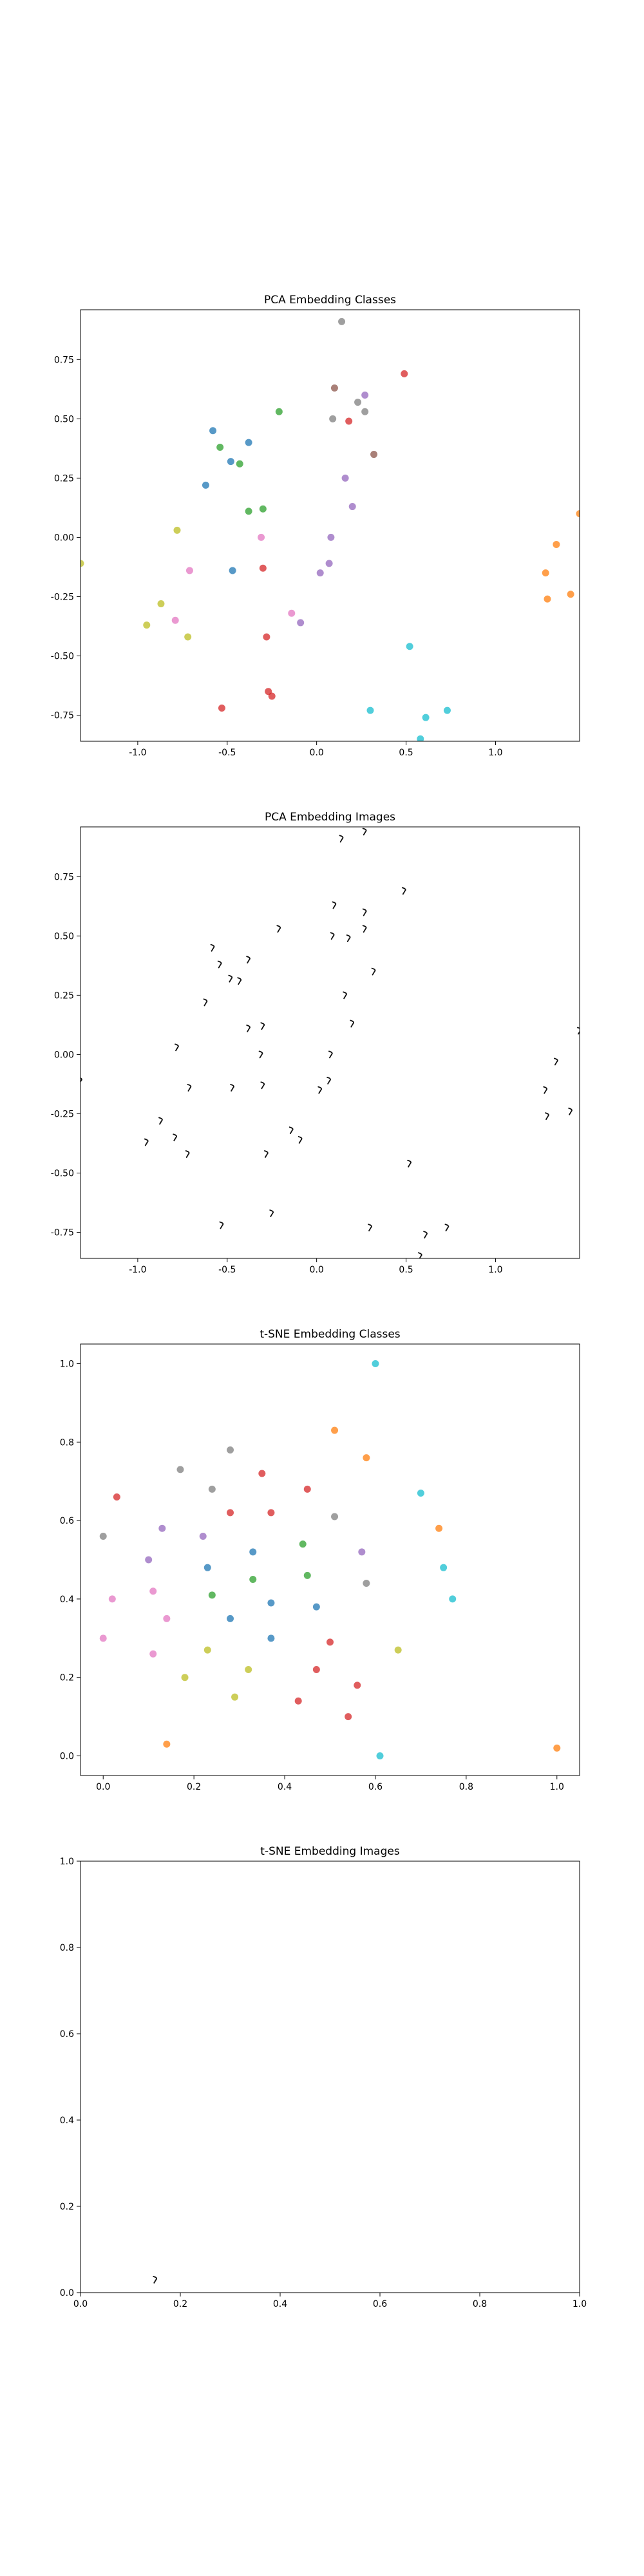 This screenshot has height=2576, width=644. What do you see at coordinates (480, 2304) in the screenshot?
I see `x-tick-label: 0.8` at bounding box center [480, 2304].